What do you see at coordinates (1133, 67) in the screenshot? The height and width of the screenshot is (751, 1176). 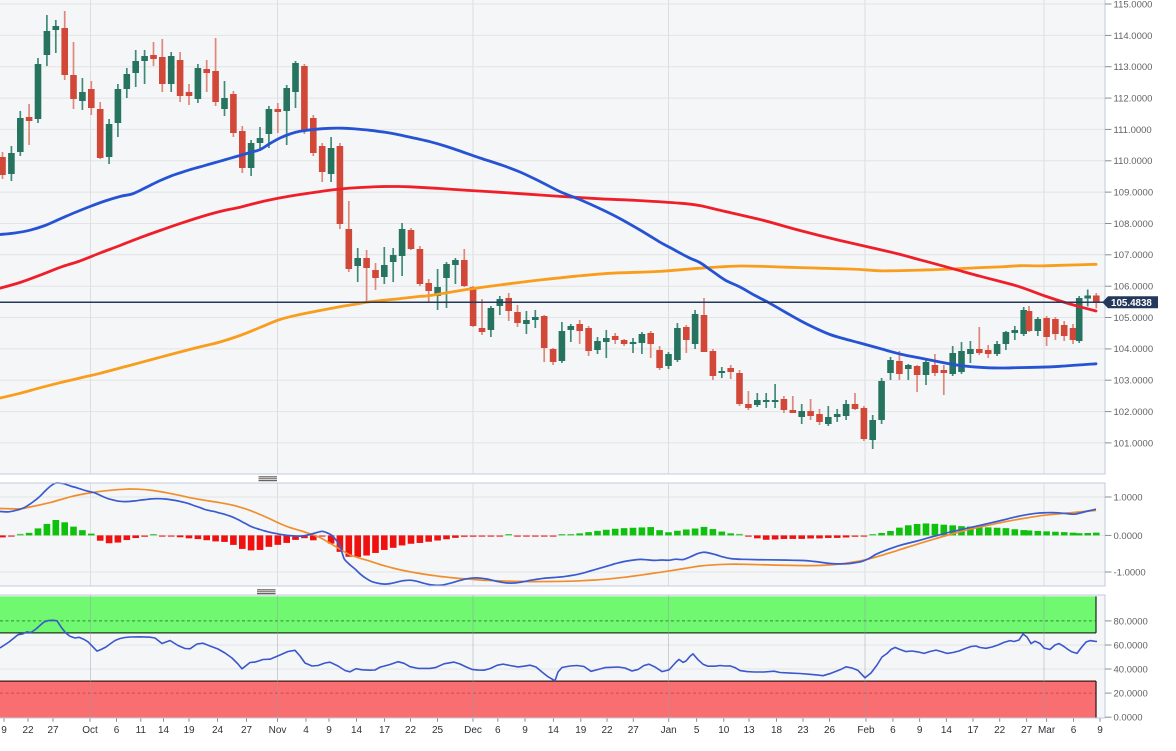 I see `svg-text: 113.0000` at bounding box center [1133, 67].